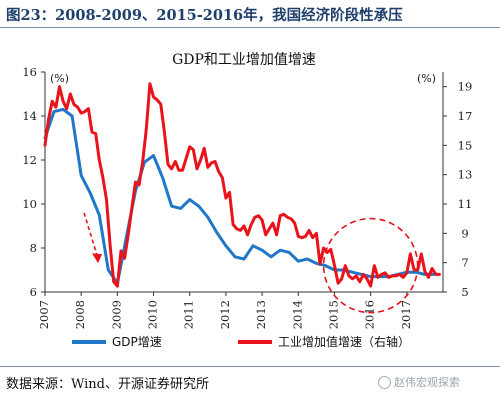 The height and width of the screenshot is (400, 500). I want to click on legend-item-gdp-label: GDP增速, so click(137, 342).